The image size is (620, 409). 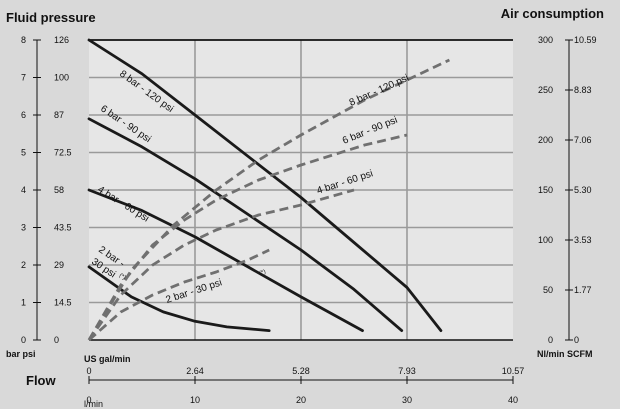 What do you see at coordinates (59, 265) in the screenshot?
I see `y-tick-psi-2: 29` at bounding box center [59, 265].